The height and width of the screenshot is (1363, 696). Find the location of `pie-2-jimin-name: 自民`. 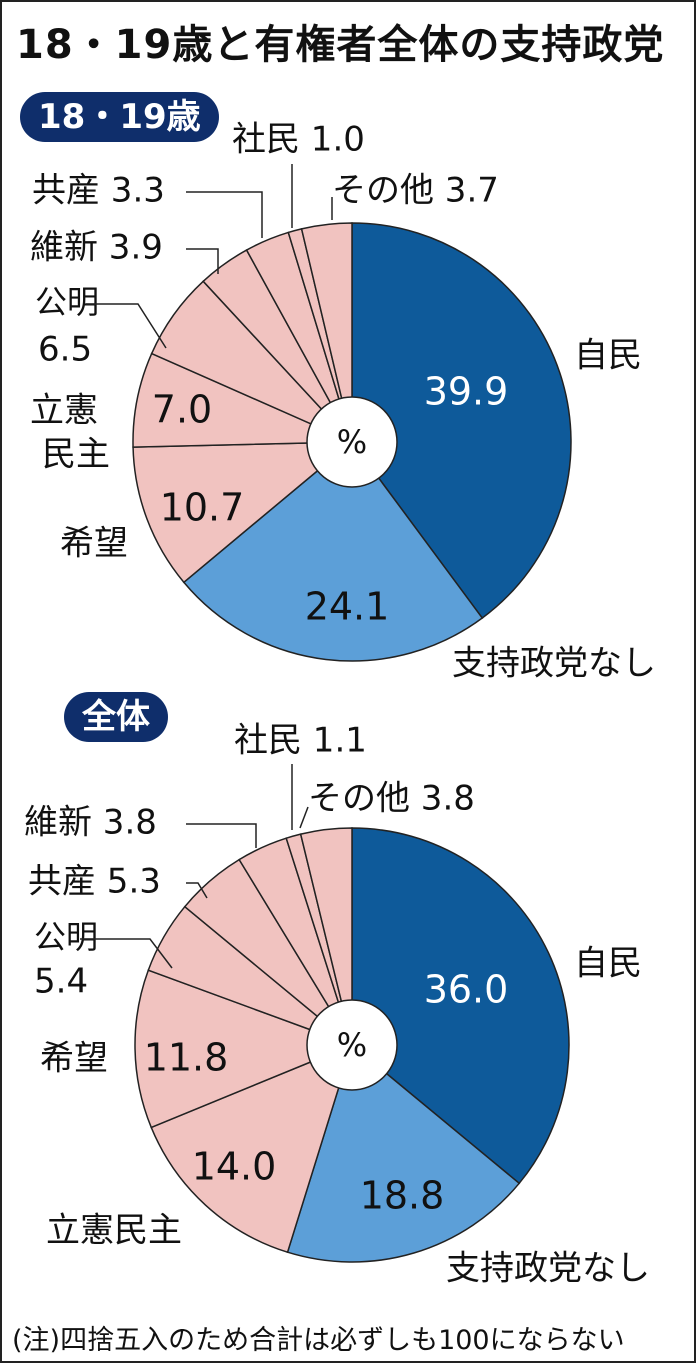

pie-2-jimin-name: 自民 is located at coordinates (608, 964).